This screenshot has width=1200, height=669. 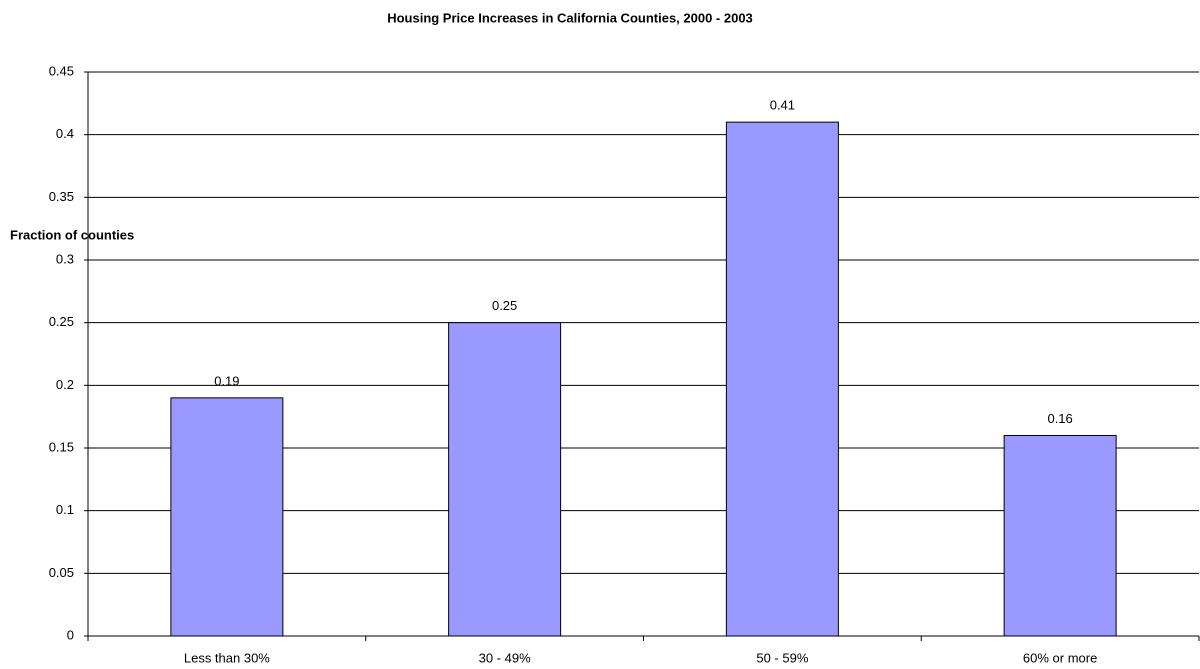 I want to click on y-tick-label: 0.15, so click(x=61, y=446).